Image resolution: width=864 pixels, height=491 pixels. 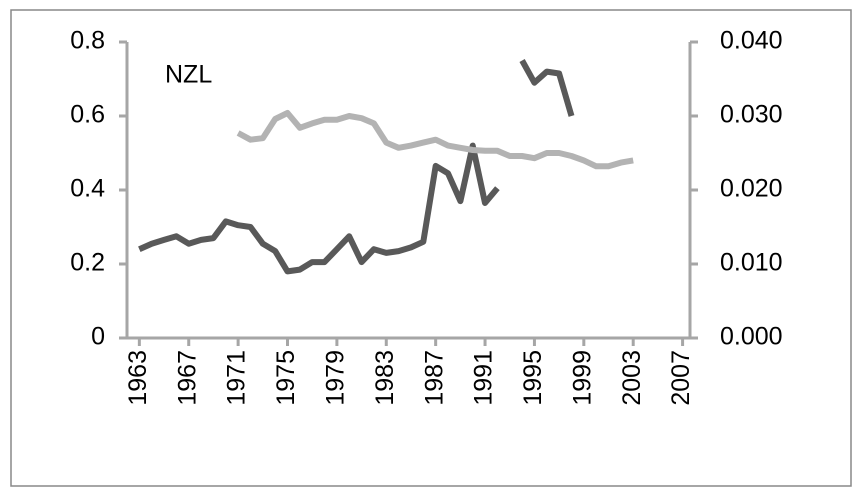 I want to click on x-tick-label: 1983, so click(x=385, y=378).